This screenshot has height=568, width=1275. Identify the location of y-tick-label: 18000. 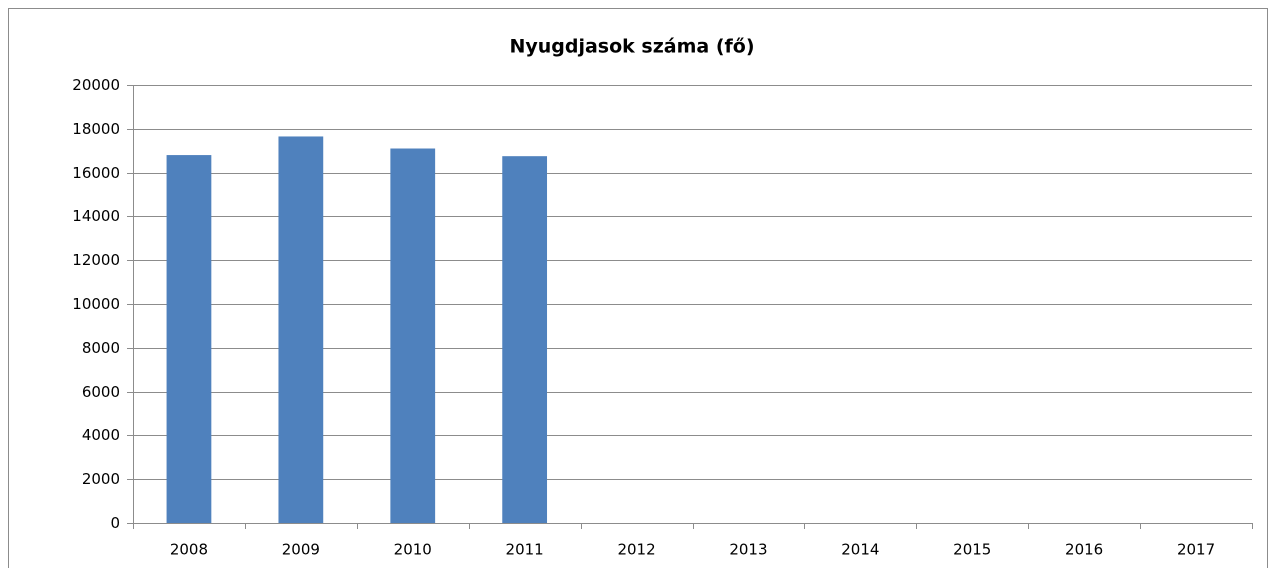
(96, 129).